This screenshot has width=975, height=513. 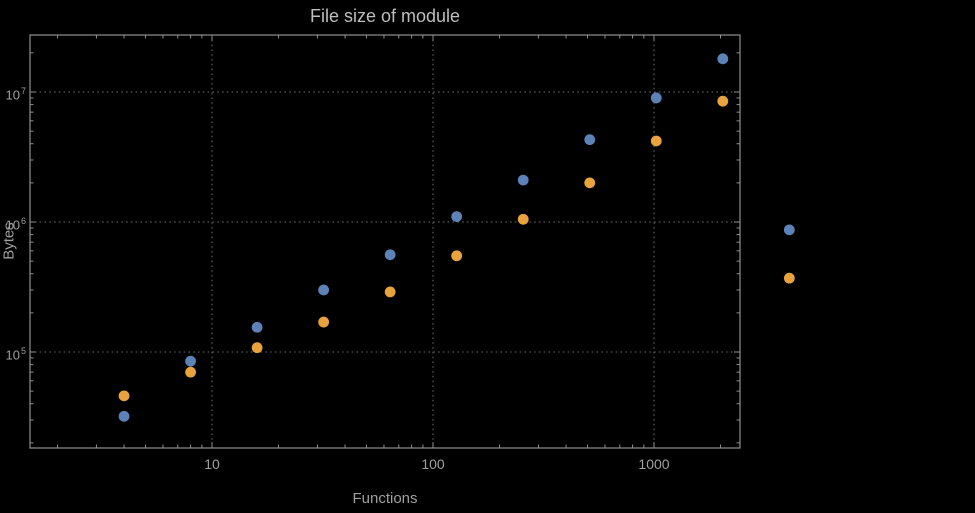 What do you see at coordinates (15, 224) in the screenshot?
I see `y-tick-label: 10⁶` at bounding box center [15, 224].